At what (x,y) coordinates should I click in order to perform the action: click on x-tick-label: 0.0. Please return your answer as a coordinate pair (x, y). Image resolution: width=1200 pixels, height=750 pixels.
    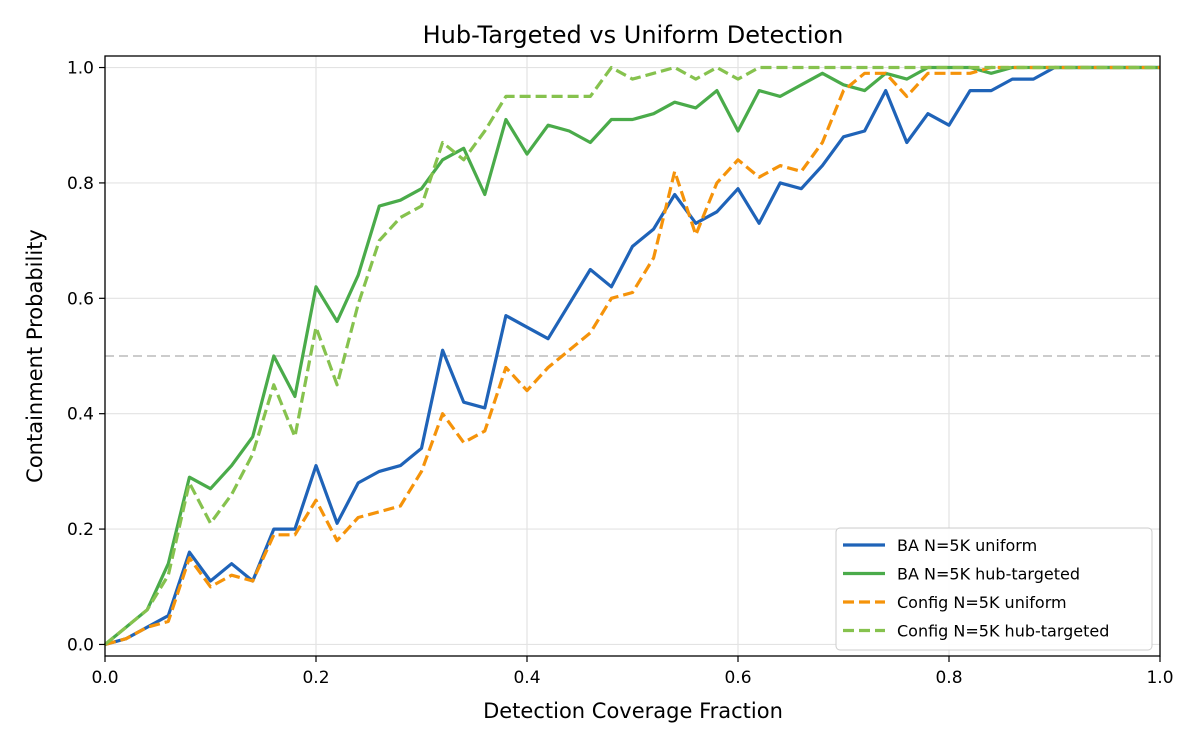
    Looking at the image, I should click on (104, 678).